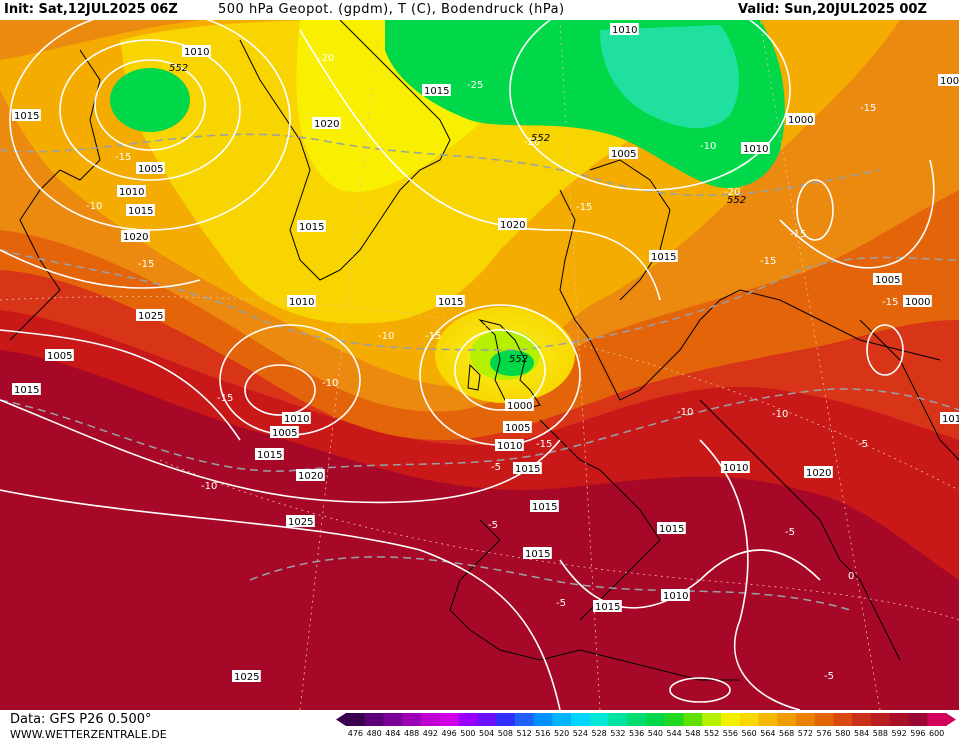  What do you see at coordinates (646, 719) in the screenshot?
I see `colorbar` at bounding box center [646, 719].